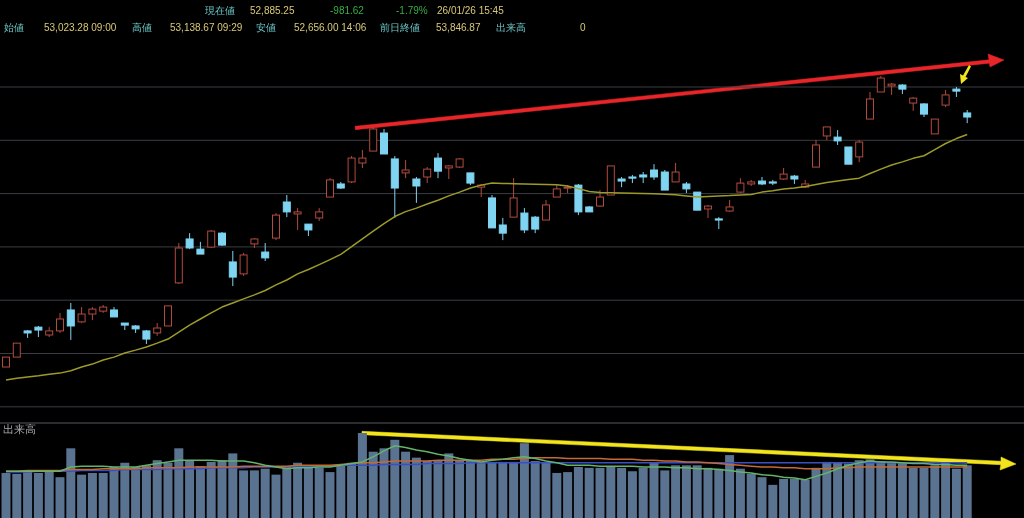  What do you see at coordinates (266, 27) in the screenshot?
I see `text: 安値` at bounding box center [266, 27].